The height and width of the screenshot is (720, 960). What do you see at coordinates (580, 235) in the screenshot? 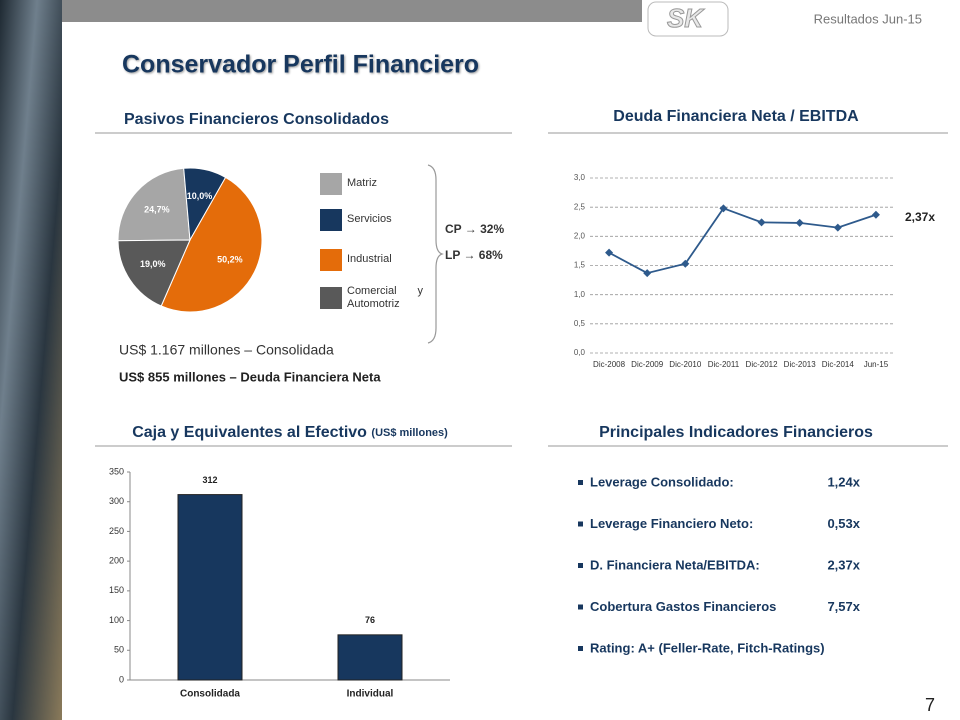
I see `y-tick-label: 2,0` at bounding box center [580, 235].